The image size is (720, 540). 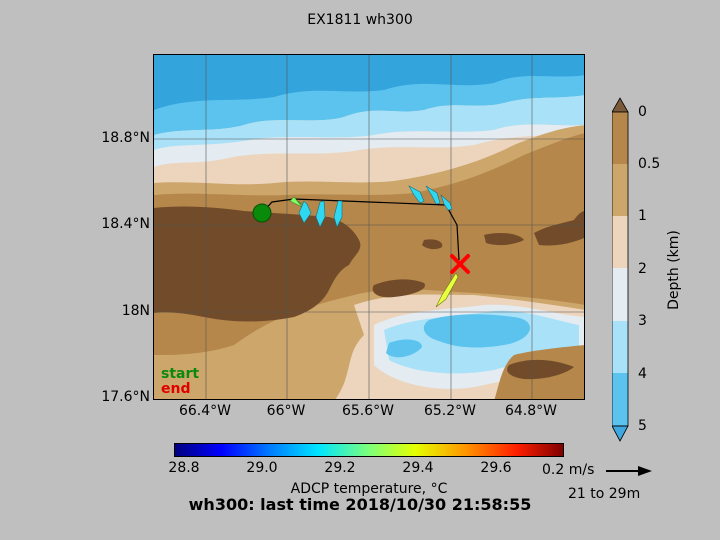 I want to click on temp-tick: 28.8, so click(x=184, y=468).